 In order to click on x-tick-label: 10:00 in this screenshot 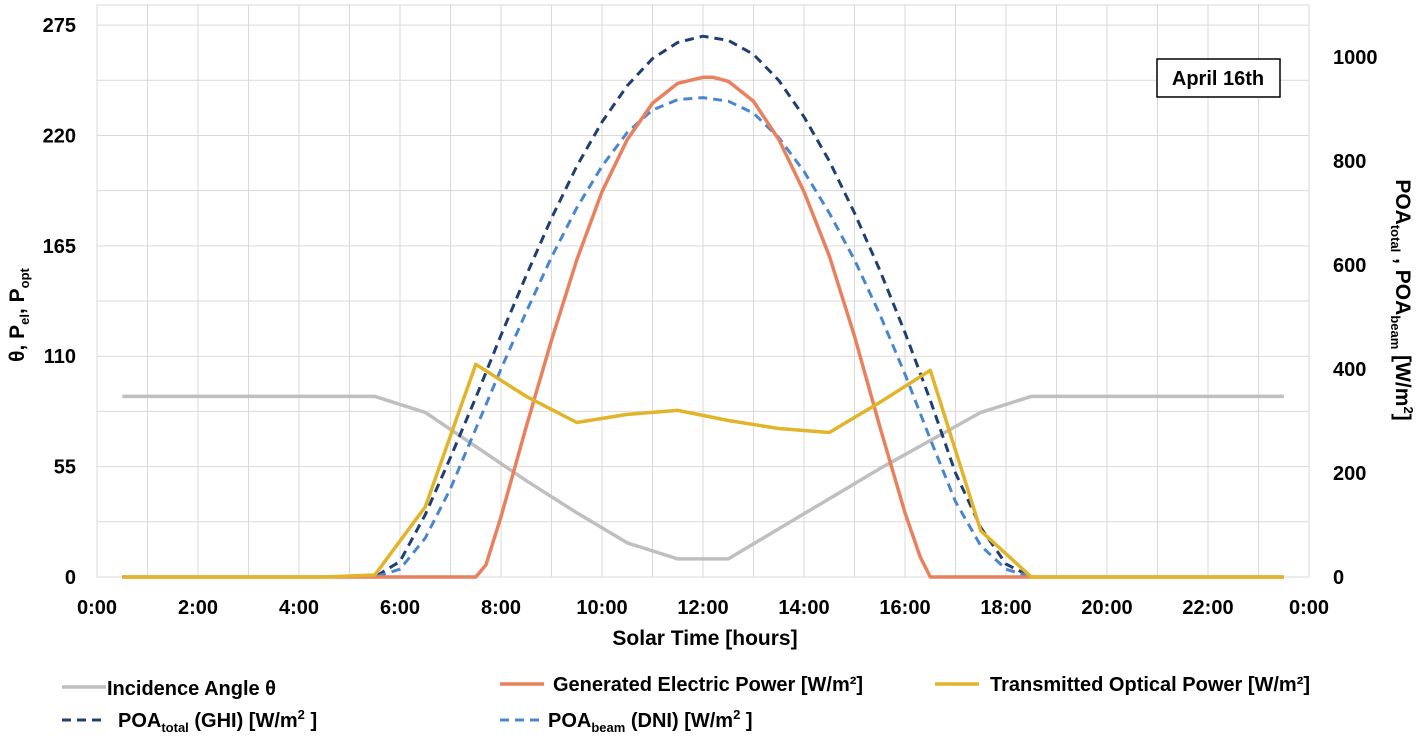, I will do `click(601, 608)`.